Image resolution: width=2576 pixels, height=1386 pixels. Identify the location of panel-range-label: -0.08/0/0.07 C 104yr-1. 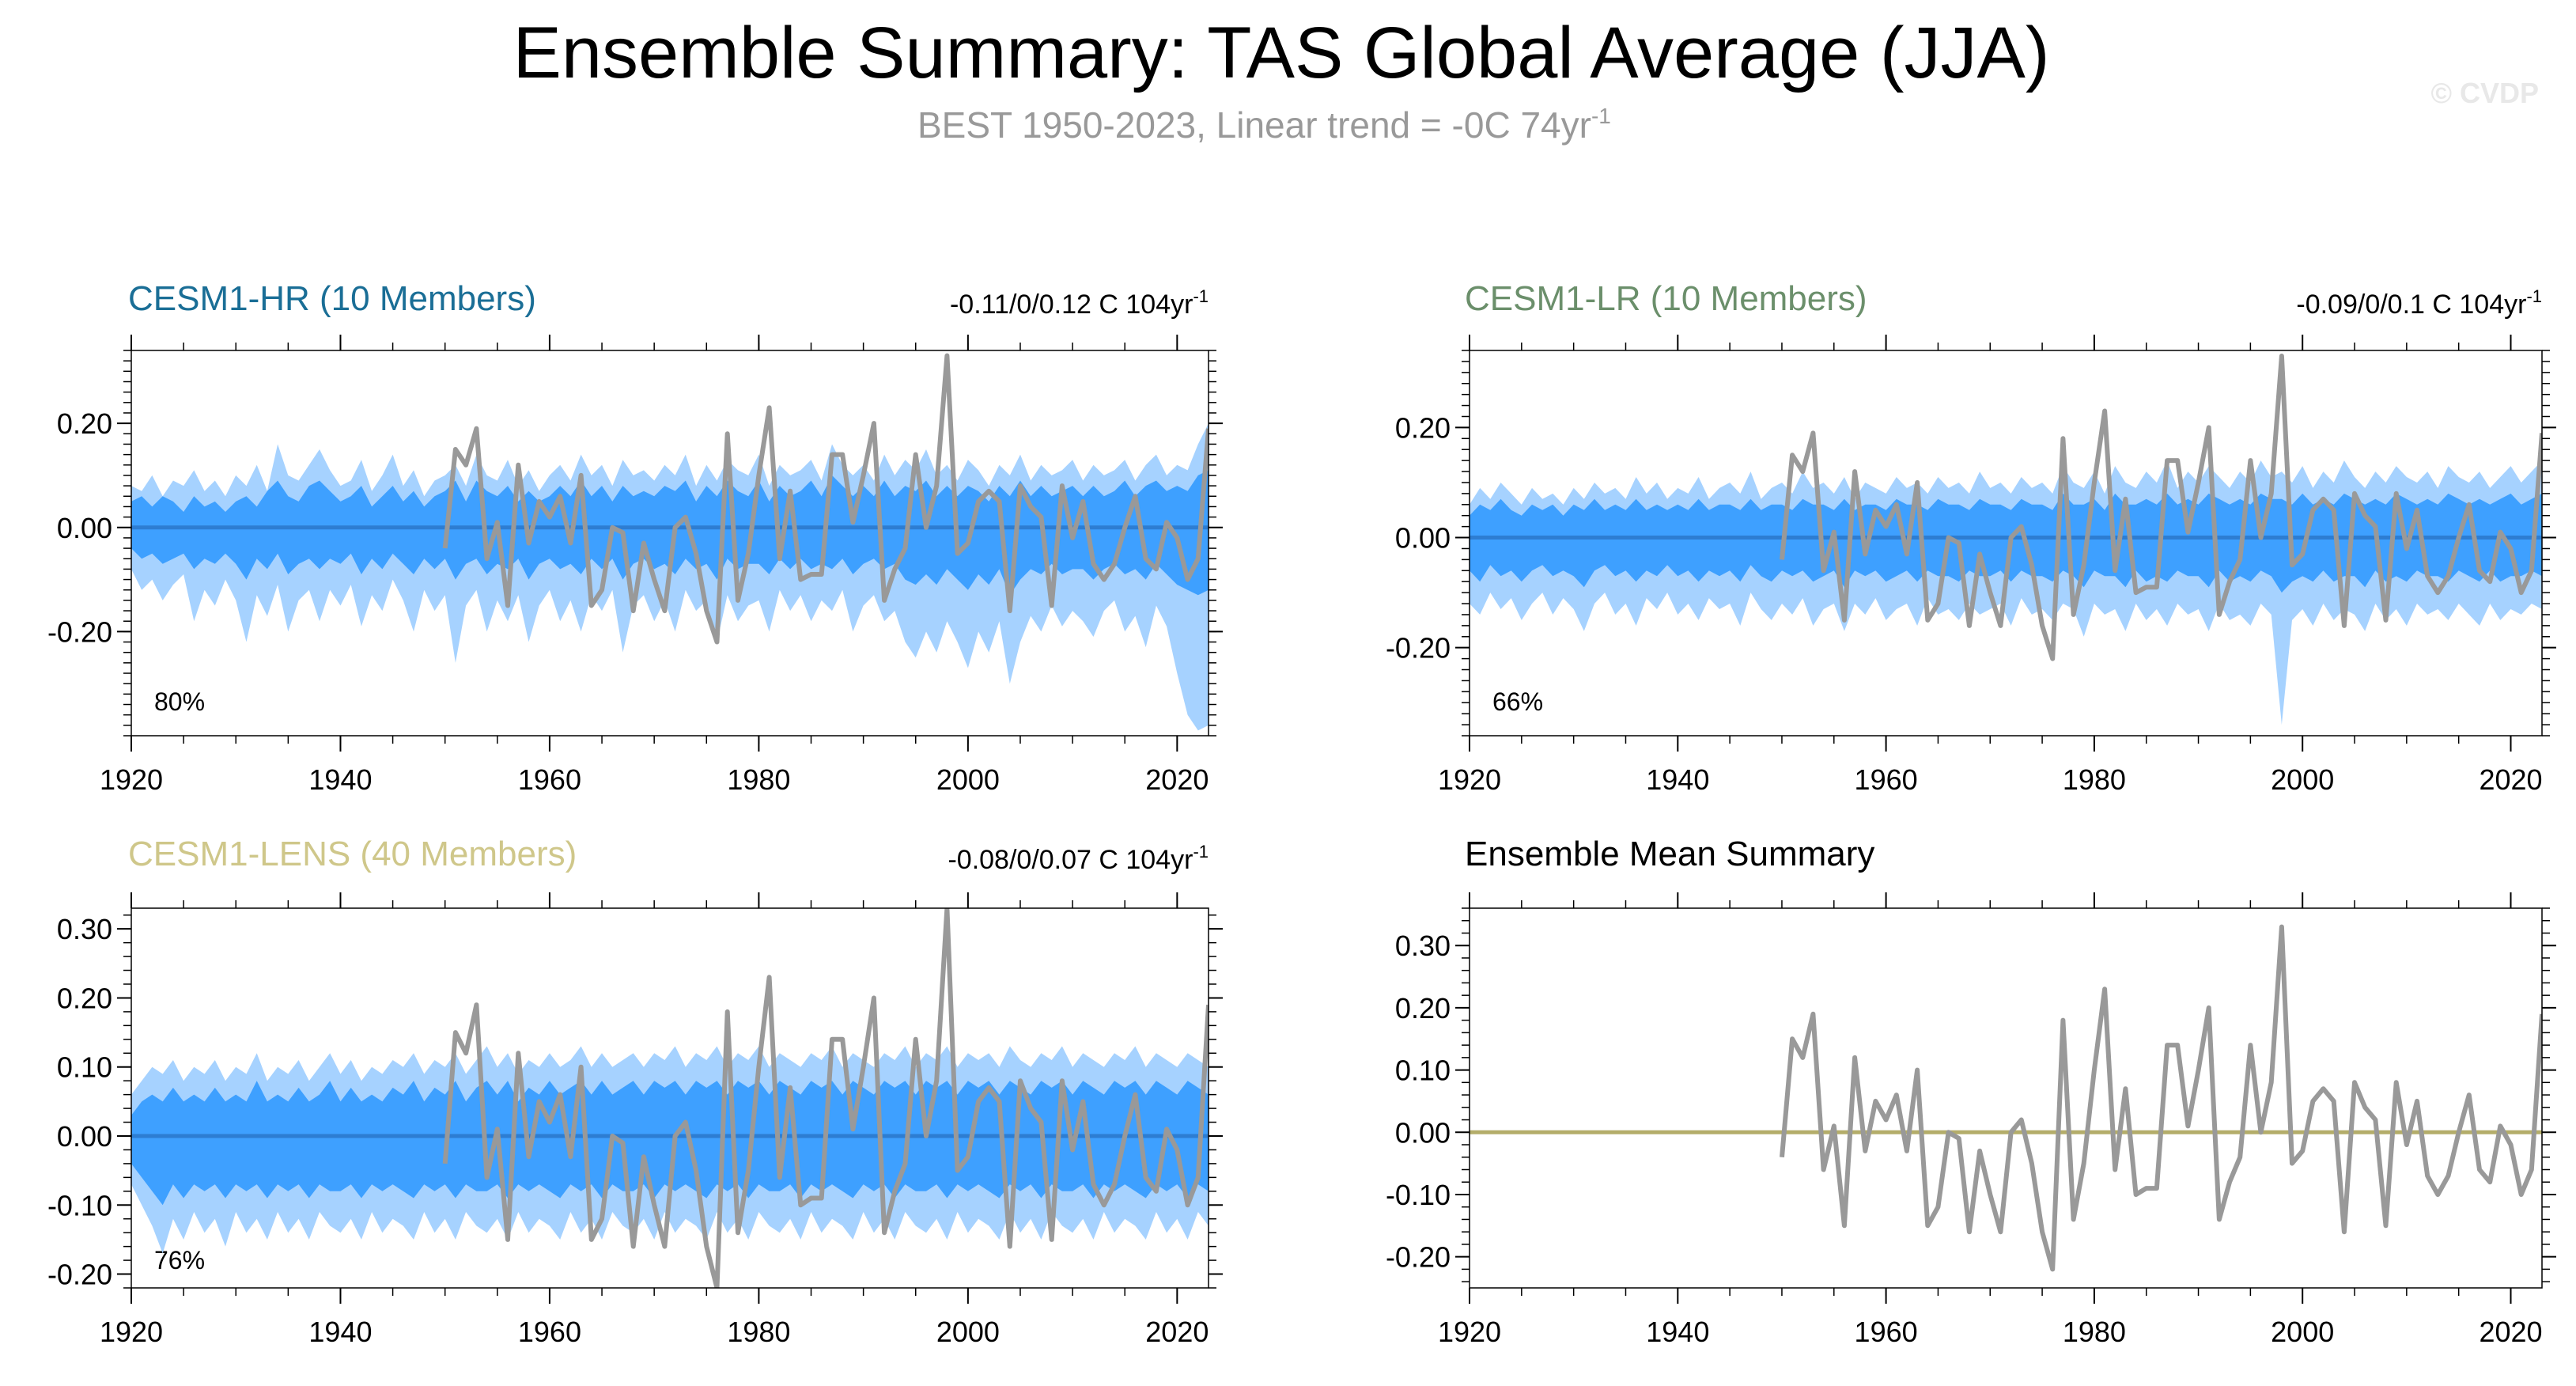
(1079, 859).